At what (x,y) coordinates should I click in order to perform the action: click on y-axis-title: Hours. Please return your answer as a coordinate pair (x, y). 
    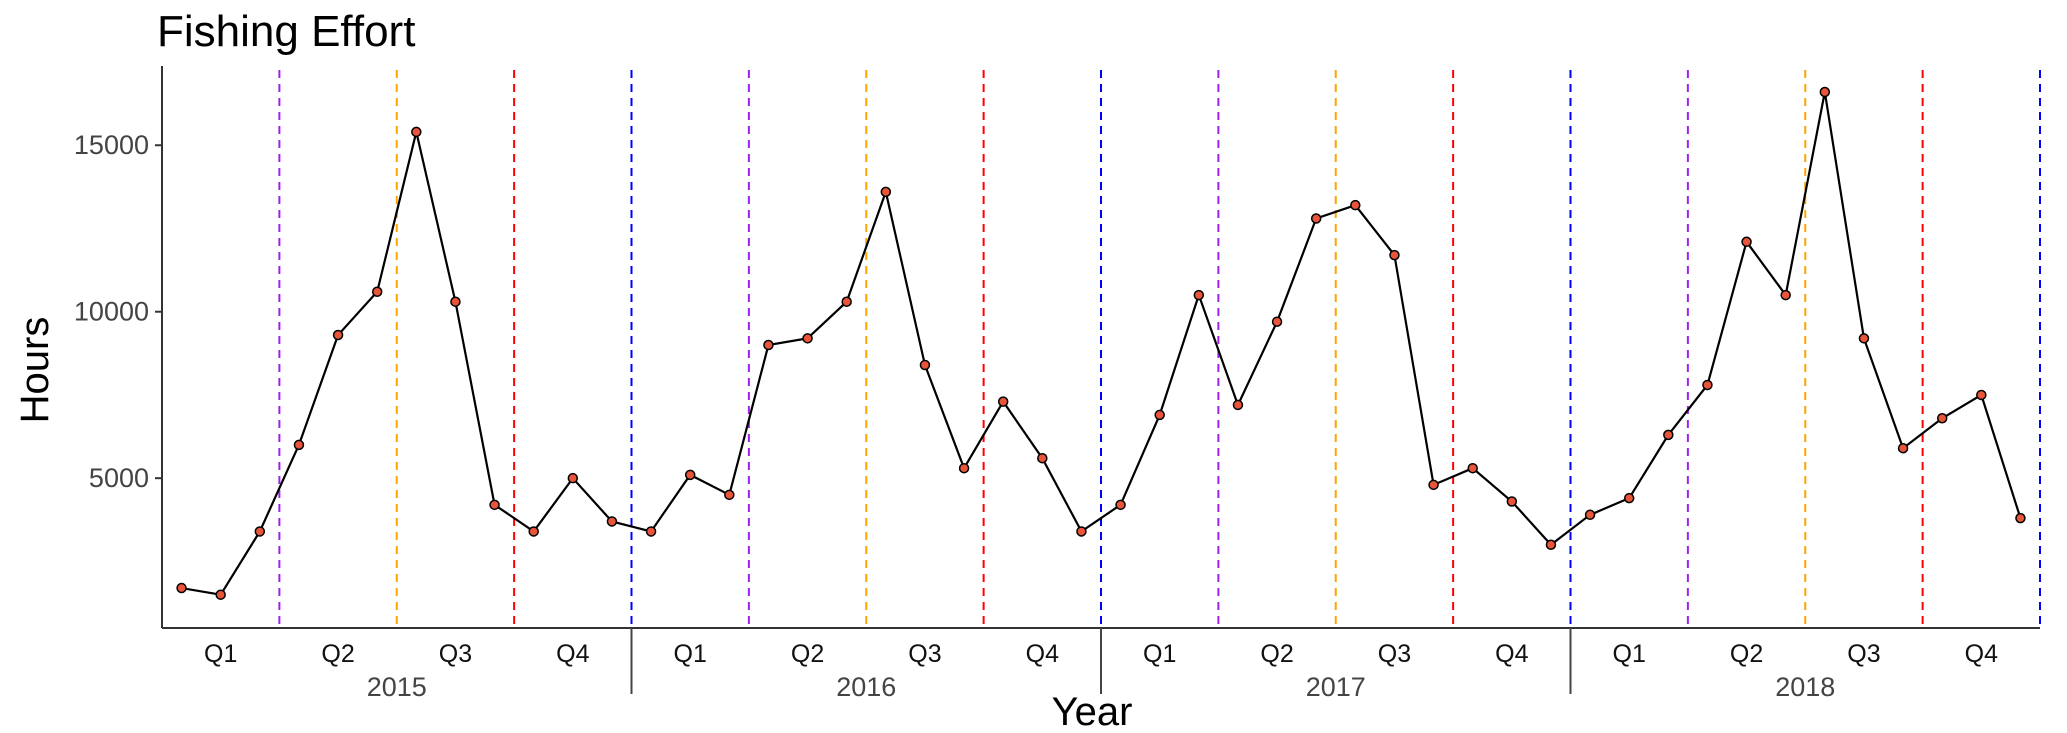
    Looking at the image, I should click on (35, 370).